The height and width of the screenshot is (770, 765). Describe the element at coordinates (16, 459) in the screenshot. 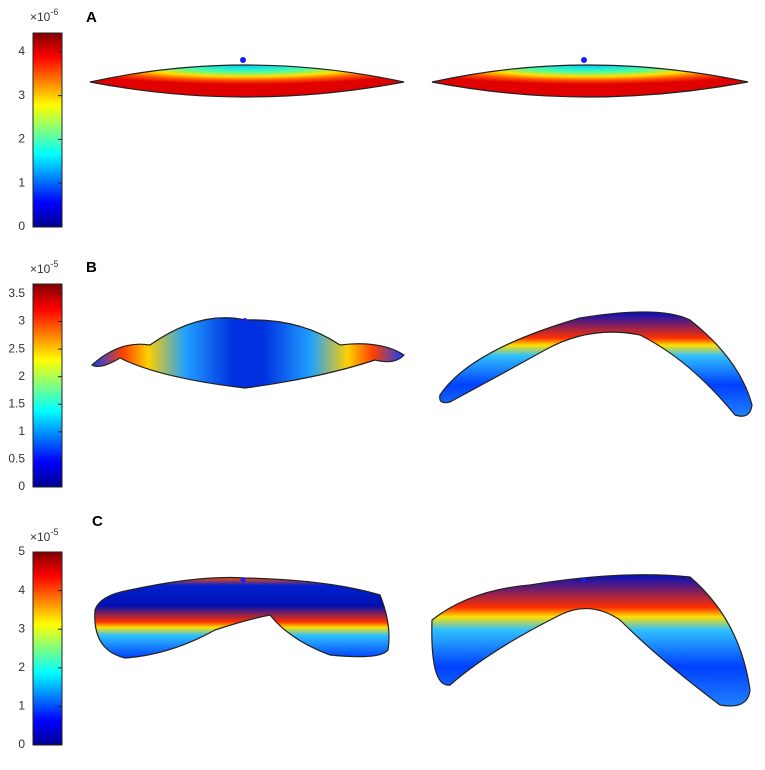

I see `colorbar-tick-label: 0.5` at that location.